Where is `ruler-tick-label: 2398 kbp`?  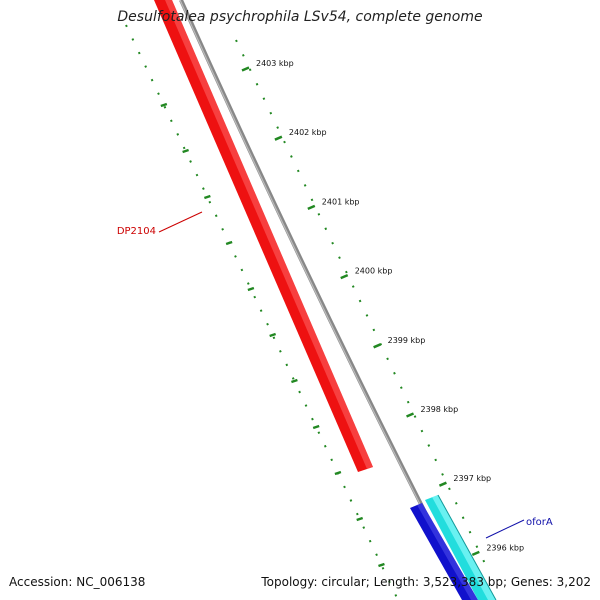
ruler-tick-label: 2398 kbp is located at coordinates (440, 409).